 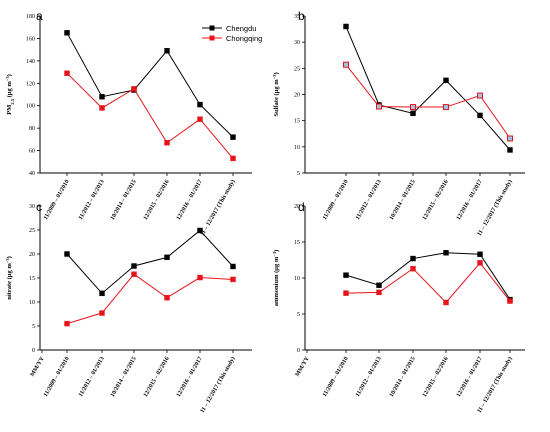 What do you see at coordinates (30, 39) in the screenshot?
I see `y-tick-label: 160` at bounding box center [30, 39].